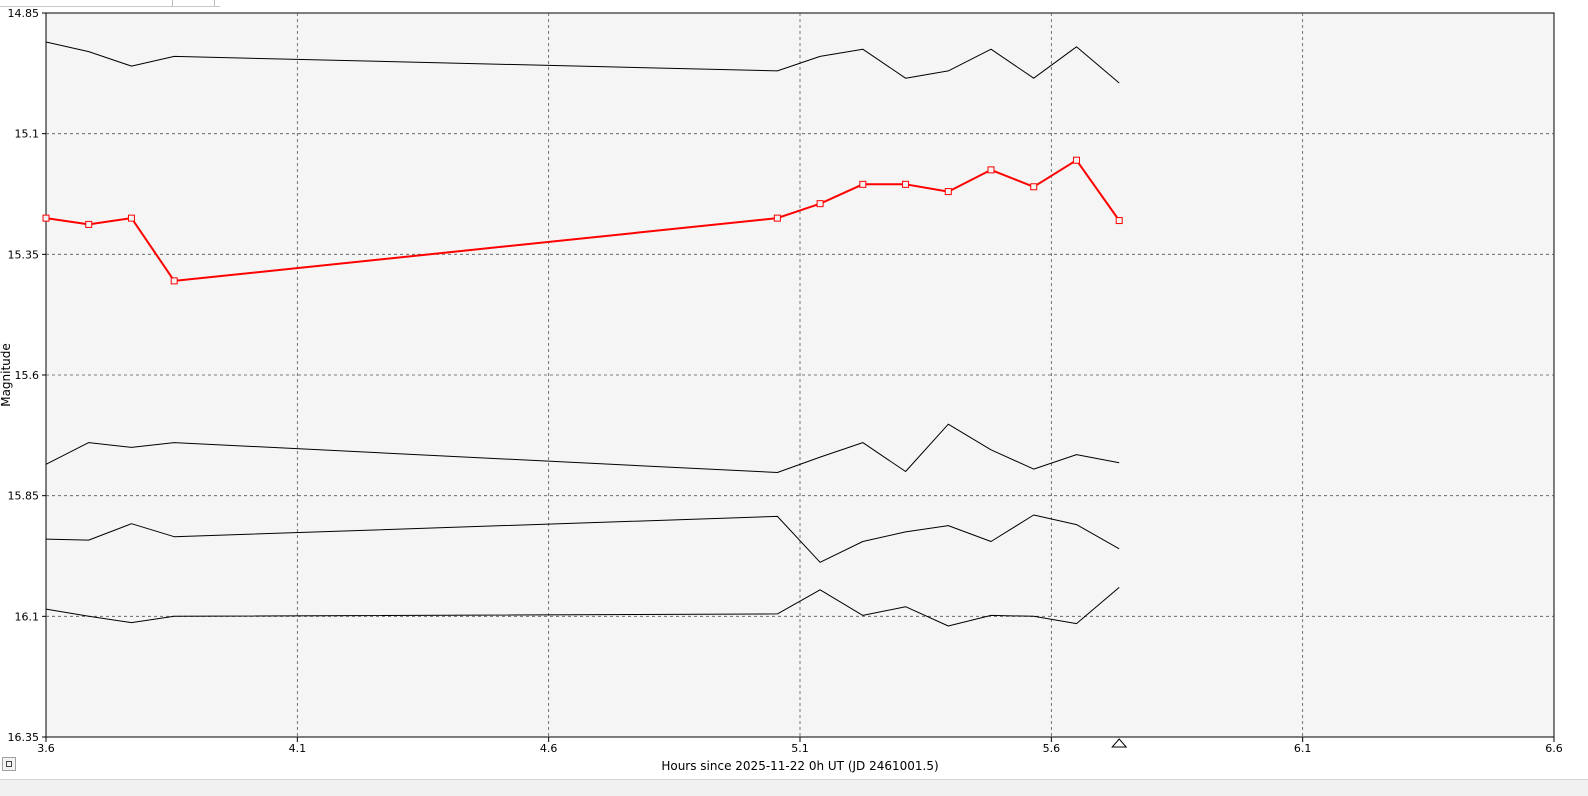  I want to click on y-tick-label: 15.85, so click(24, 496).